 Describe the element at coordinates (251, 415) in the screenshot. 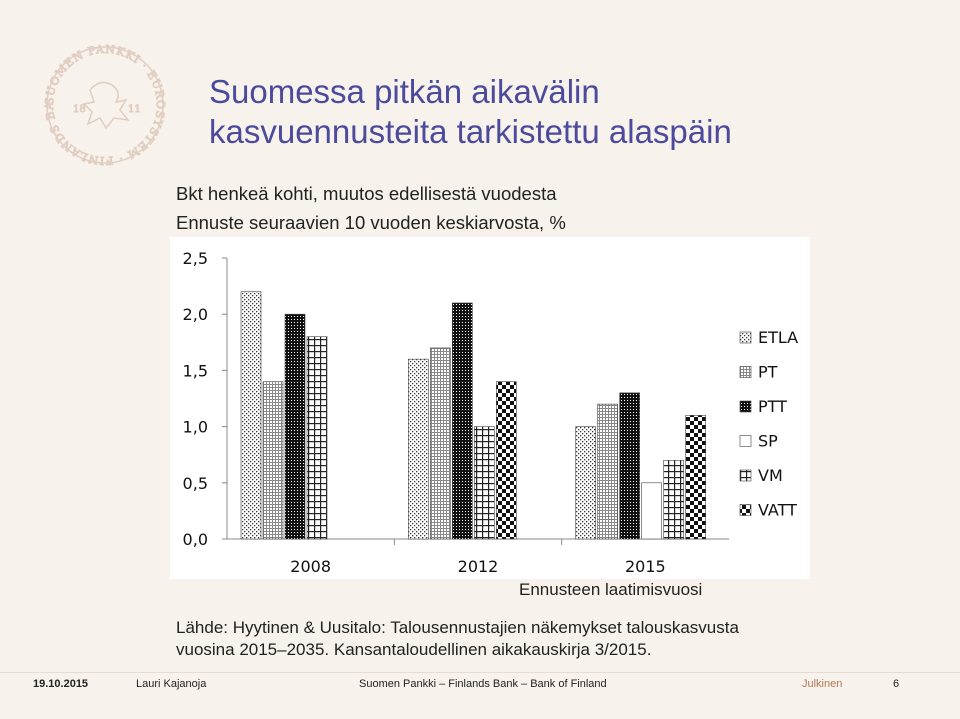

I see `bar-etla-2008` at that location.